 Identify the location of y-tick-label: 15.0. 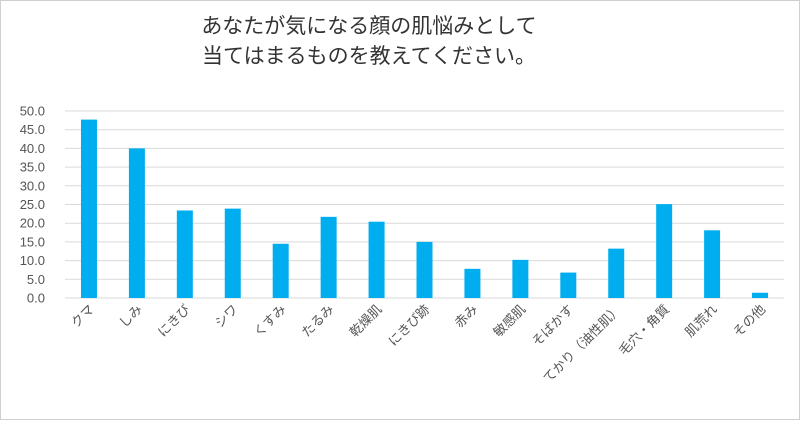
(32, 241).